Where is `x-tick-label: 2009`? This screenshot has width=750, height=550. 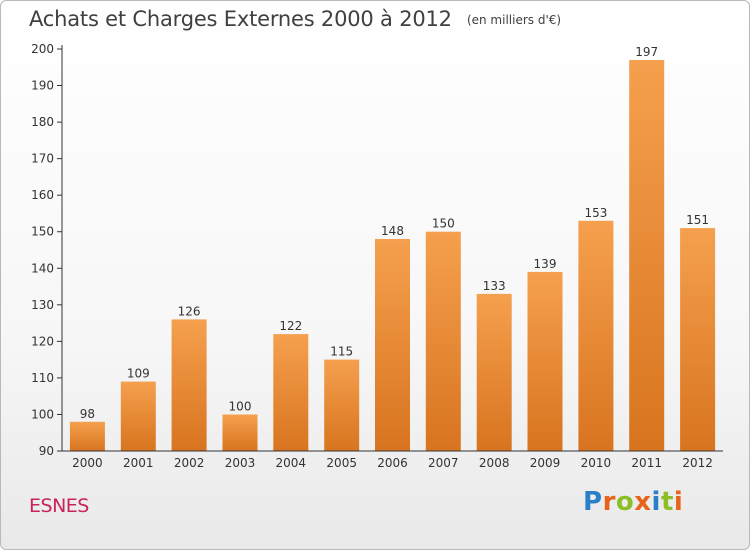 x-tick-label: 2009 is located at coordinates (545, 463).